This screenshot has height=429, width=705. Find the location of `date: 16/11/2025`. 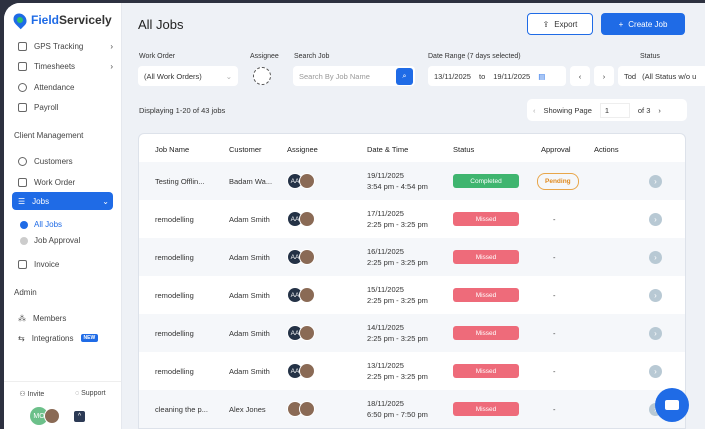

date: 16/11/2025 is located at coordinates (385, 251).